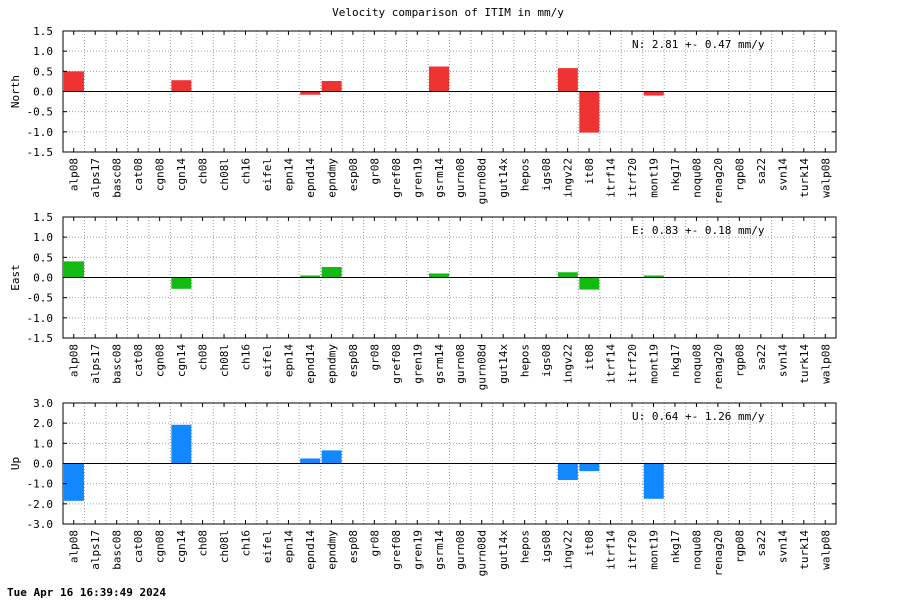 Image resolution: width=900 pixels, height=600 pixels. Describe the element at coordinates (310, 276) in the screenshot. I see `bar-east-epnd14` at that location.